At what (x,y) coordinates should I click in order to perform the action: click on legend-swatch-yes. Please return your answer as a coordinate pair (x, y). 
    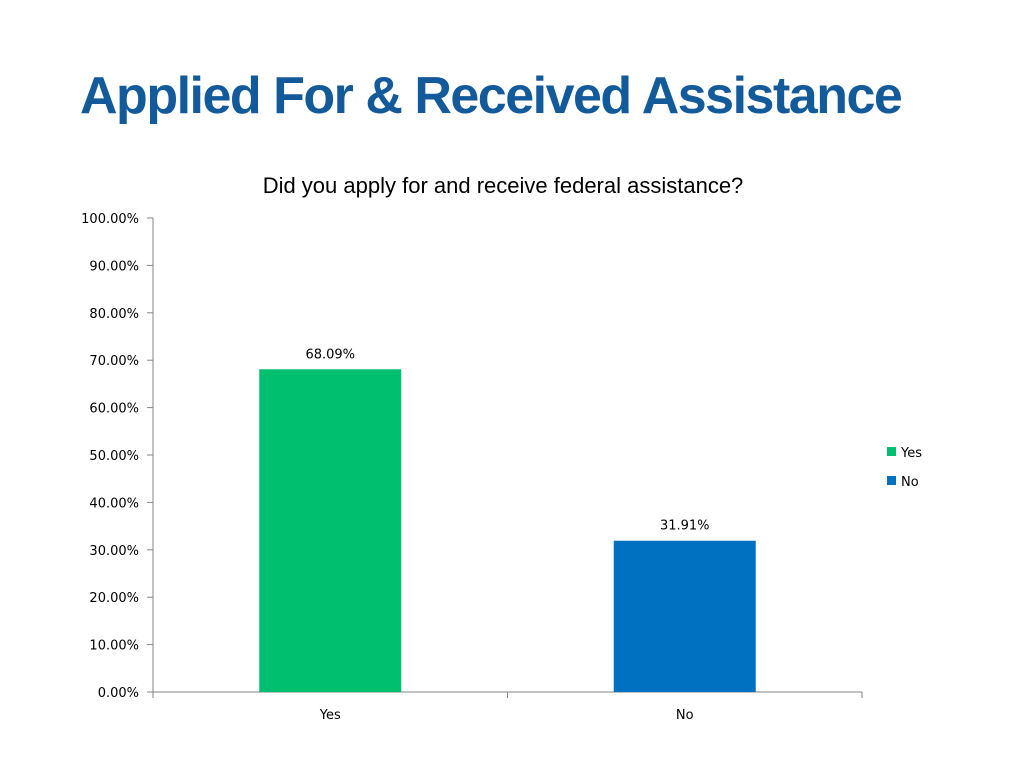
    Looking at the image, I should click on (891, 451).